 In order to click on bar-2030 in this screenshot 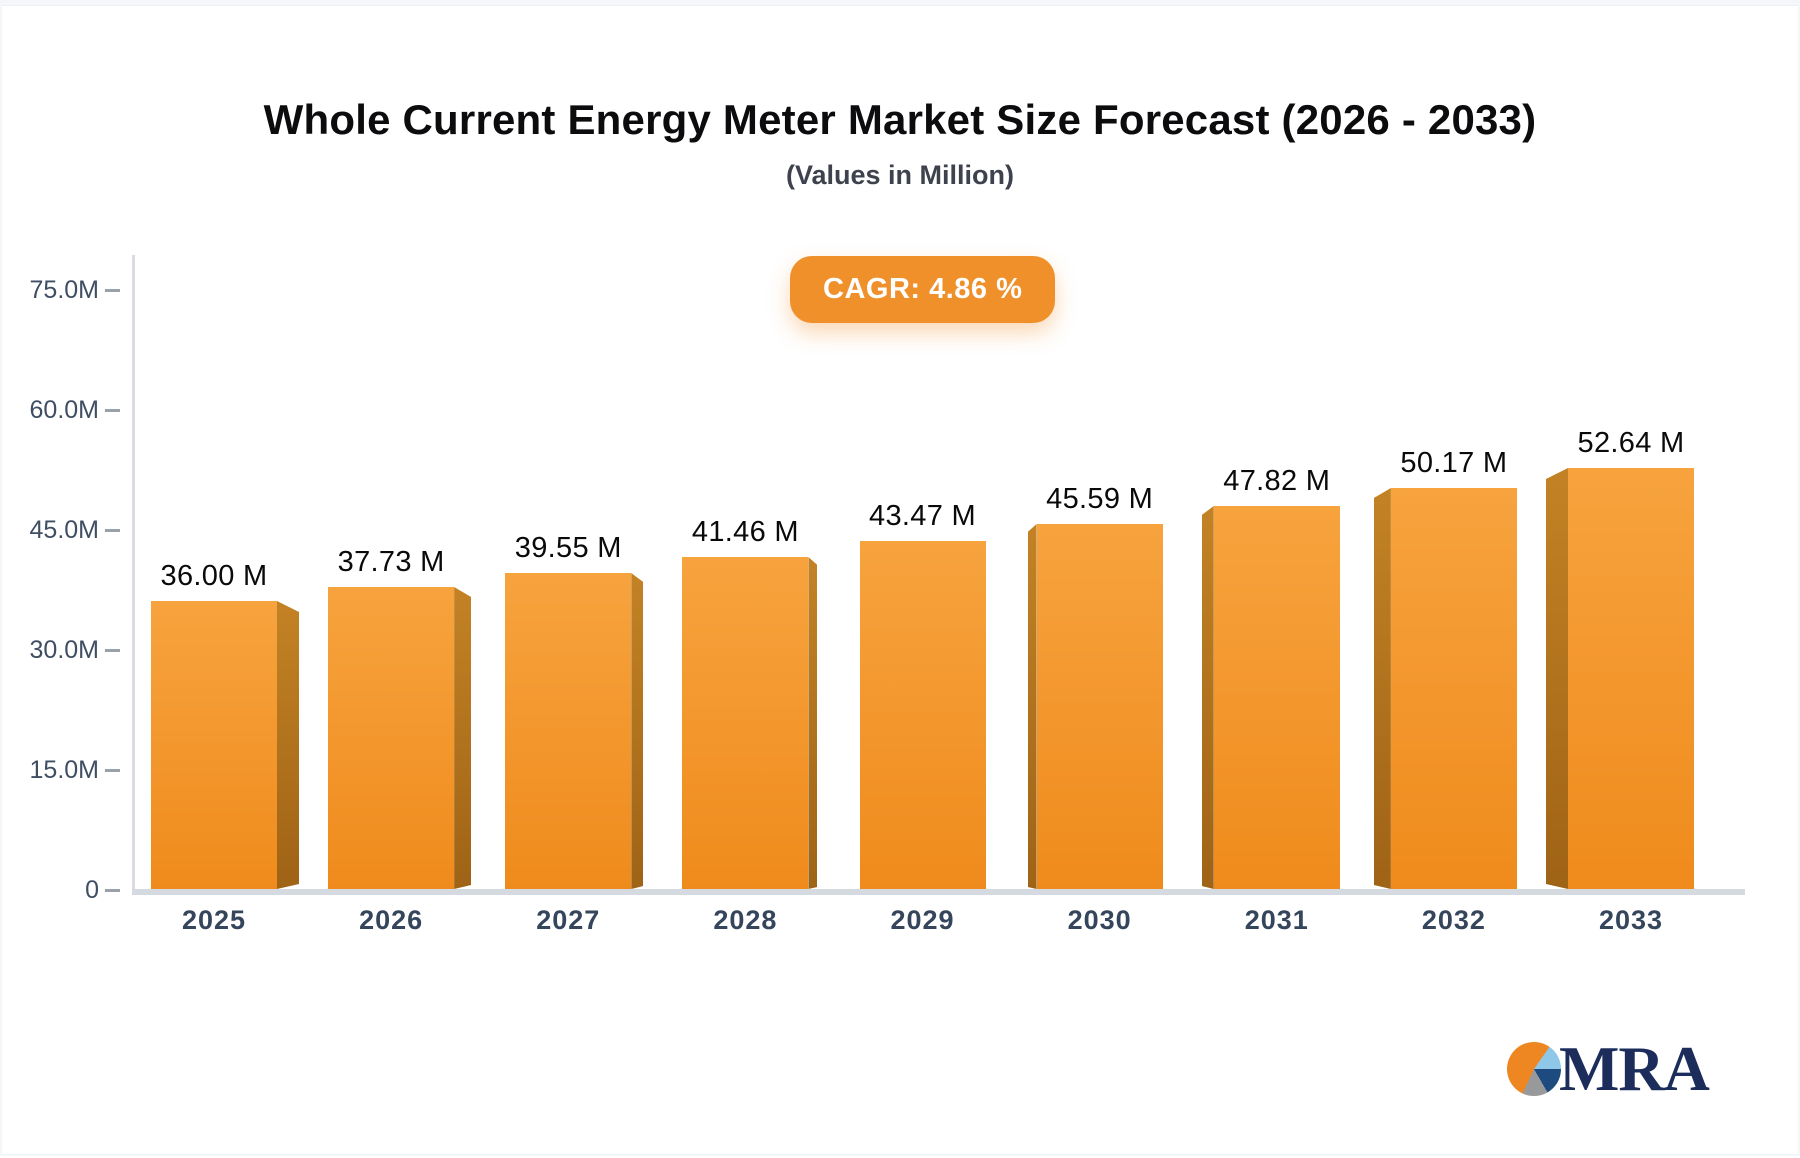, I will do `click(1095, 706)`.